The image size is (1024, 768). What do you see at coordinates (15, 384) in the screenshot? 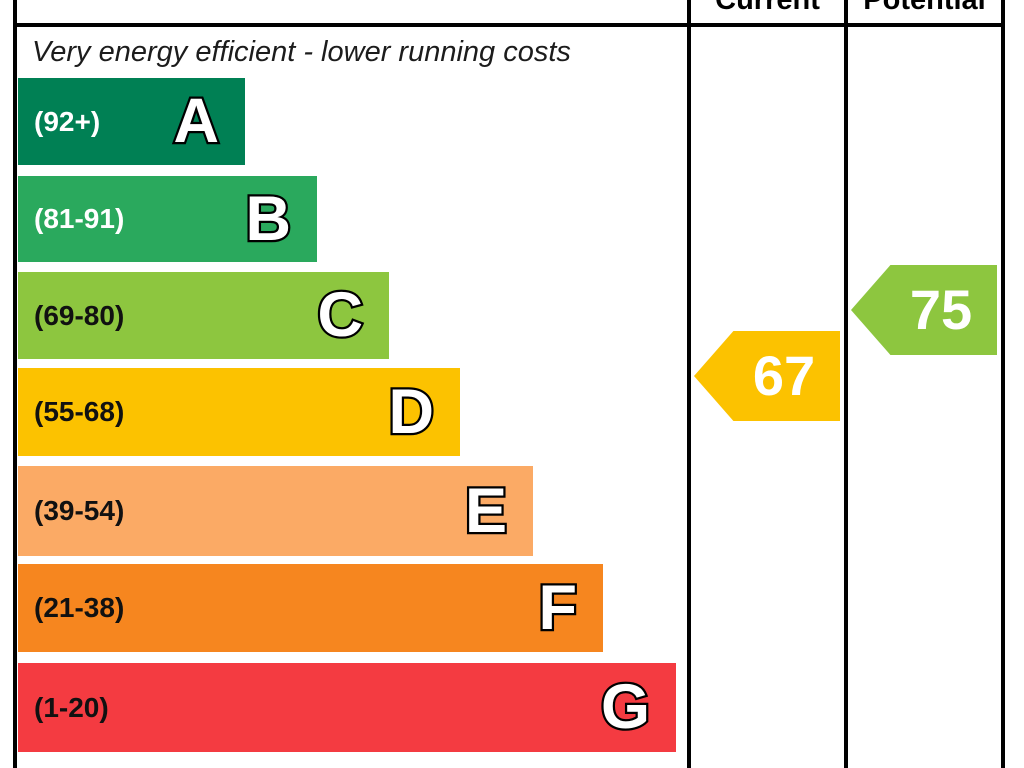
I see `table-left-border` at bounding box center [15, 384].